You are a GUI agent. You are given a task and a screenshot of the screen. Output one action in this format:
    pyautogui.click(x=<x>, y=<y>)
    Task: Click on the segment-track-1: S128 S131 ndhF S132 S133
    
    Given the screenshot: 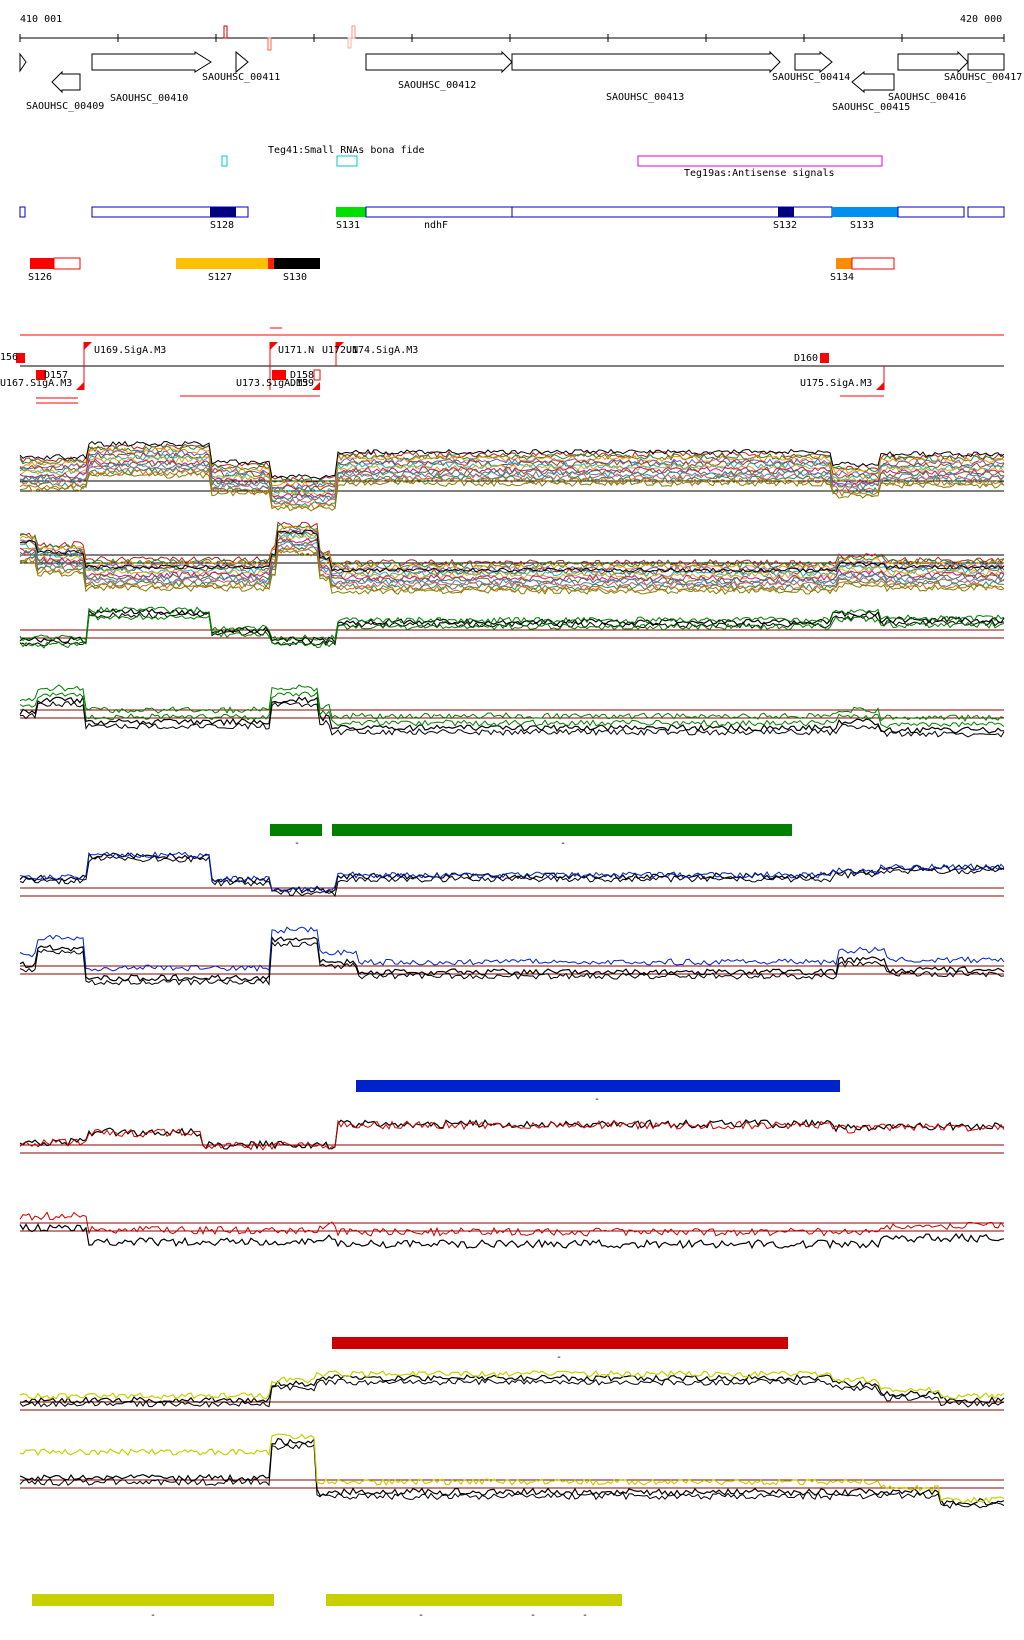 What is the action you would take?
    pyautogui.click(x=512, y=218)
    